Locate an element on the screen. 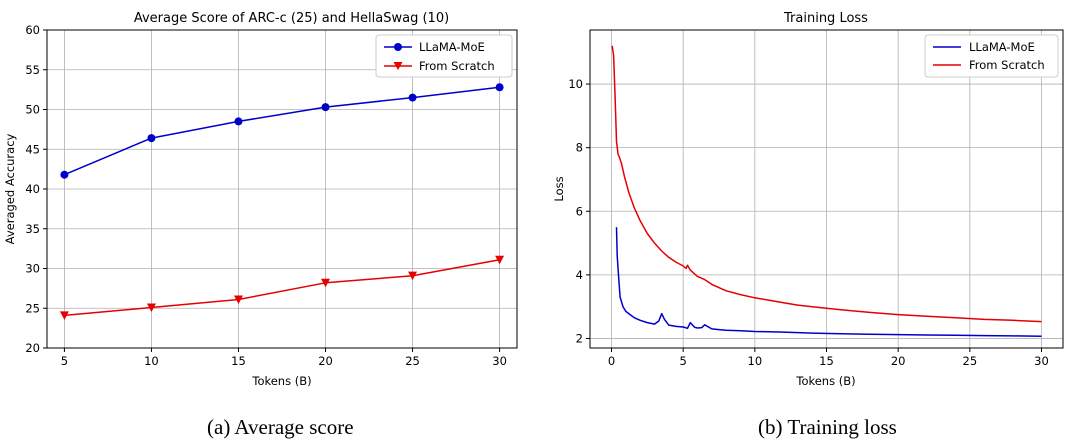 This screenshot has width=1067, height=441. chart-b-ytick-label: 2 is located at coordinates (579, 338).